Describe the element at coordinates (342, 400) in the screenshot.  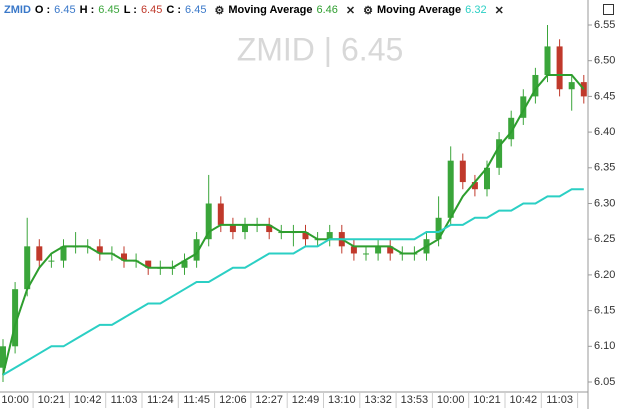
I see `x-tick-label: 13:10` at that location.